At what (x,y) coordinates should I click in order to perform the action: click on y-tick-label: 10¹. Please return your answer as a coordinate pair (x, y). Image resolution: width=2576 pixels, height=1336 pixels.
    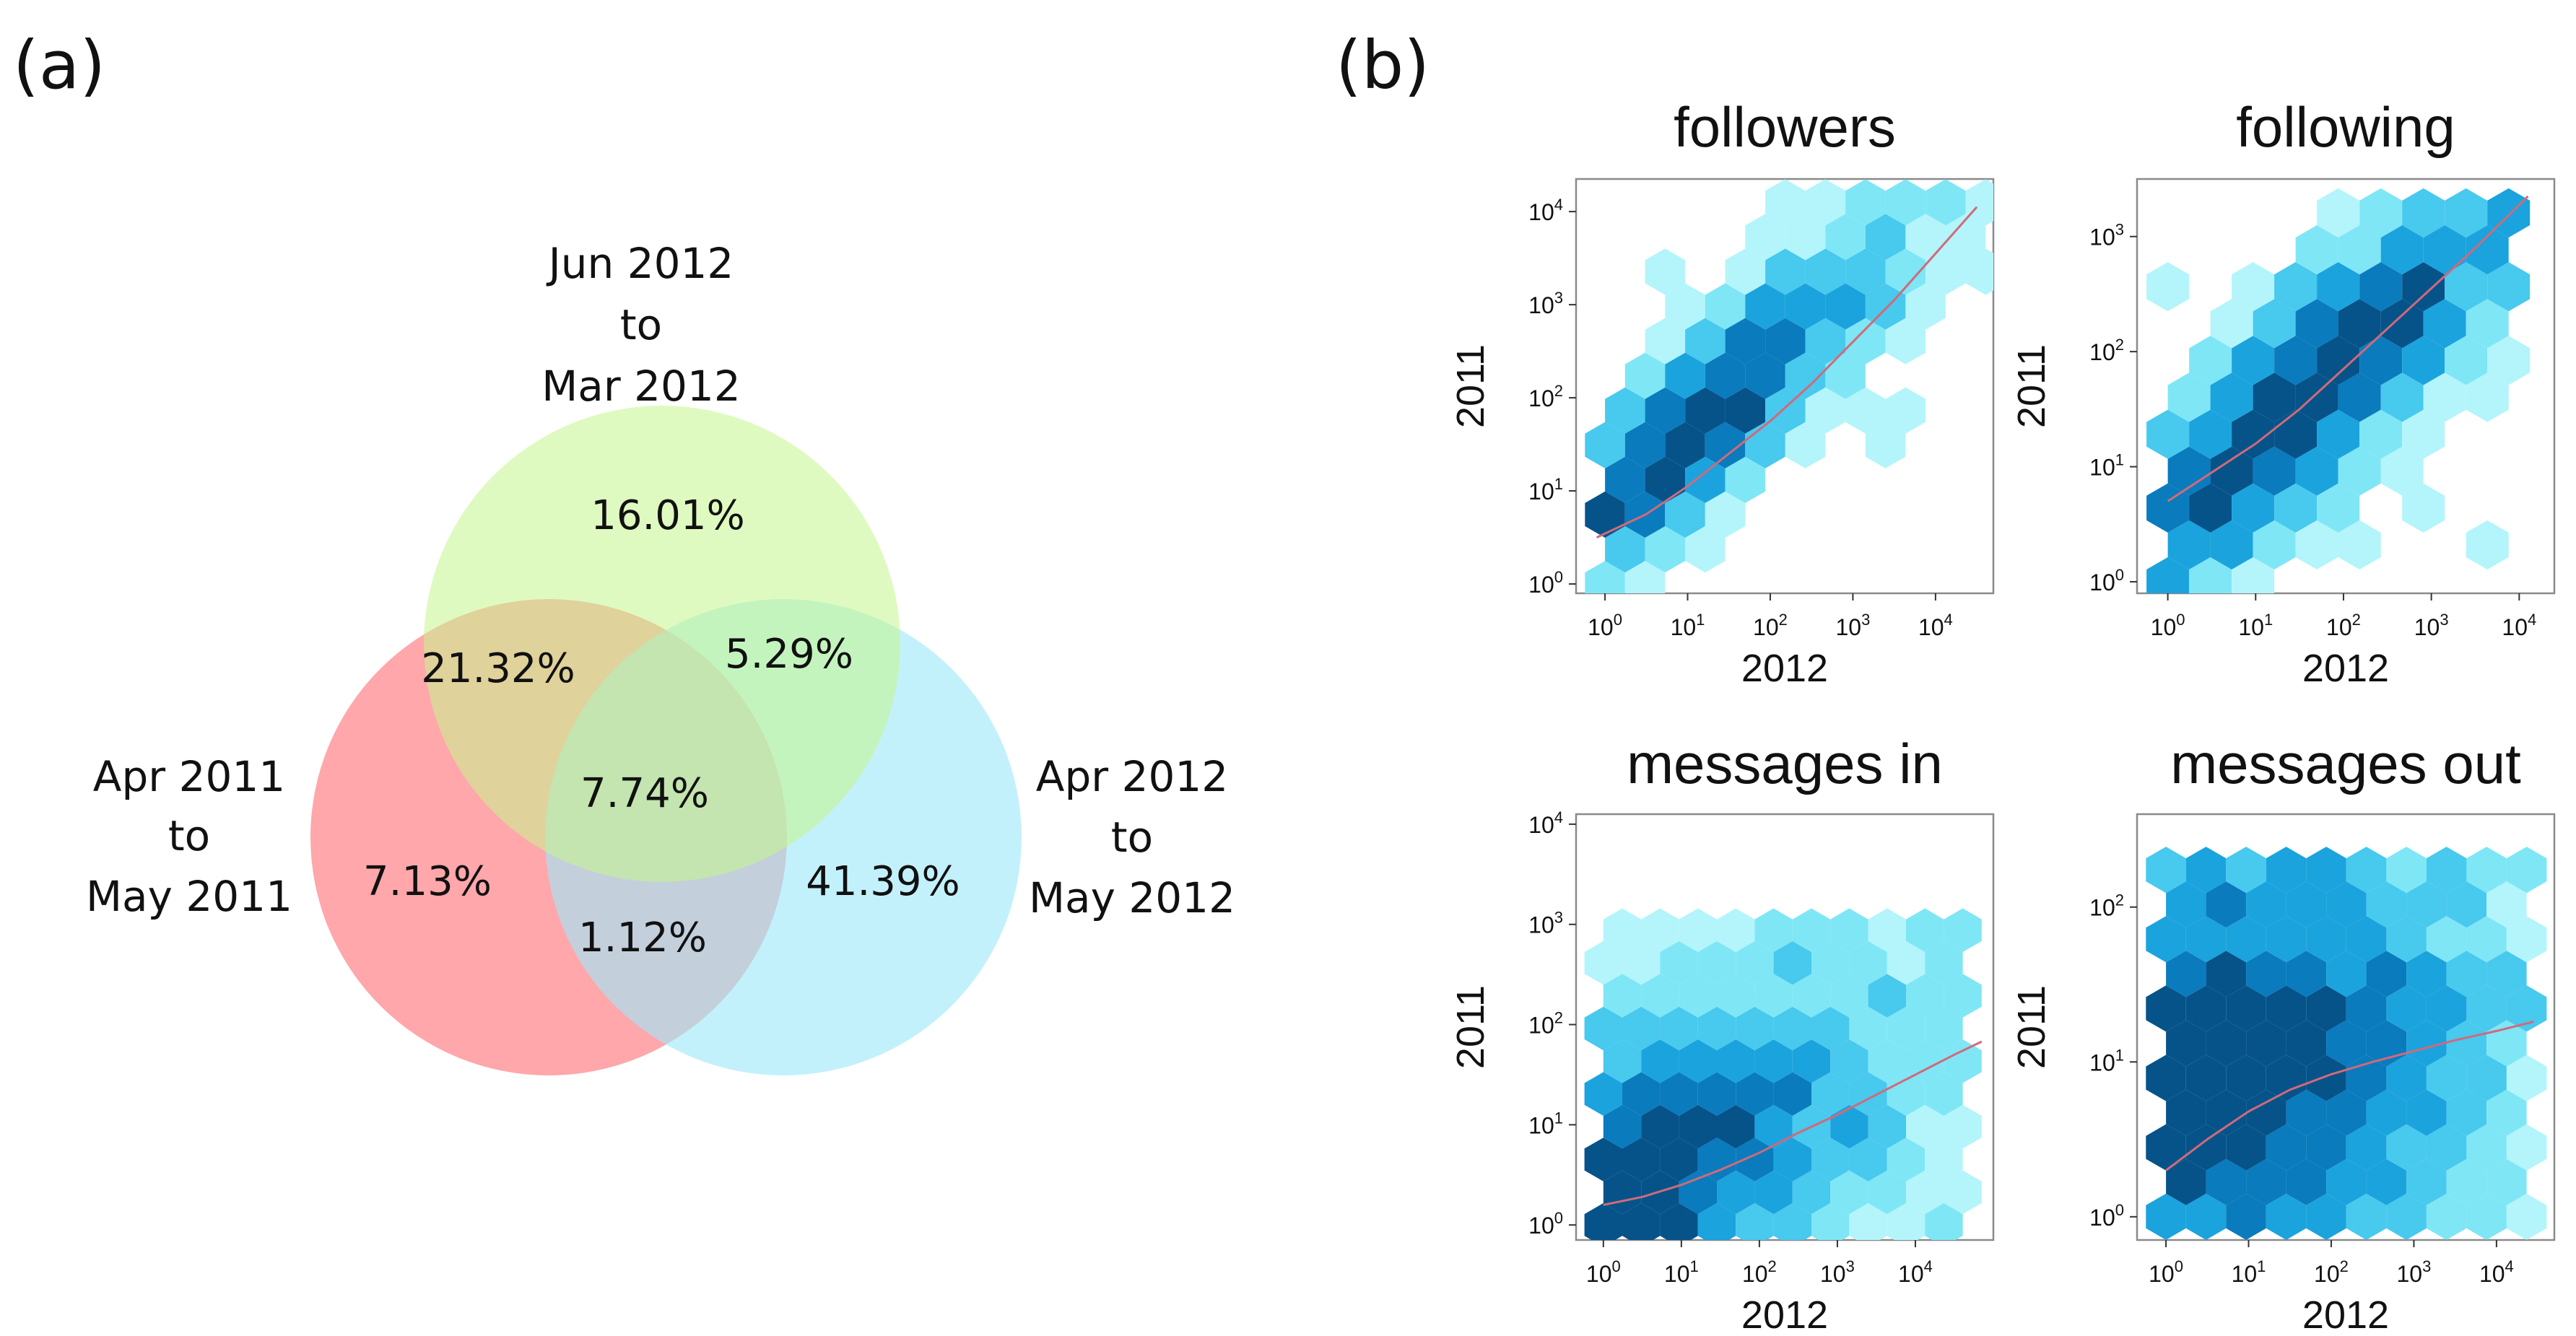
    Looking at the image, I should click on (1546, 1124).